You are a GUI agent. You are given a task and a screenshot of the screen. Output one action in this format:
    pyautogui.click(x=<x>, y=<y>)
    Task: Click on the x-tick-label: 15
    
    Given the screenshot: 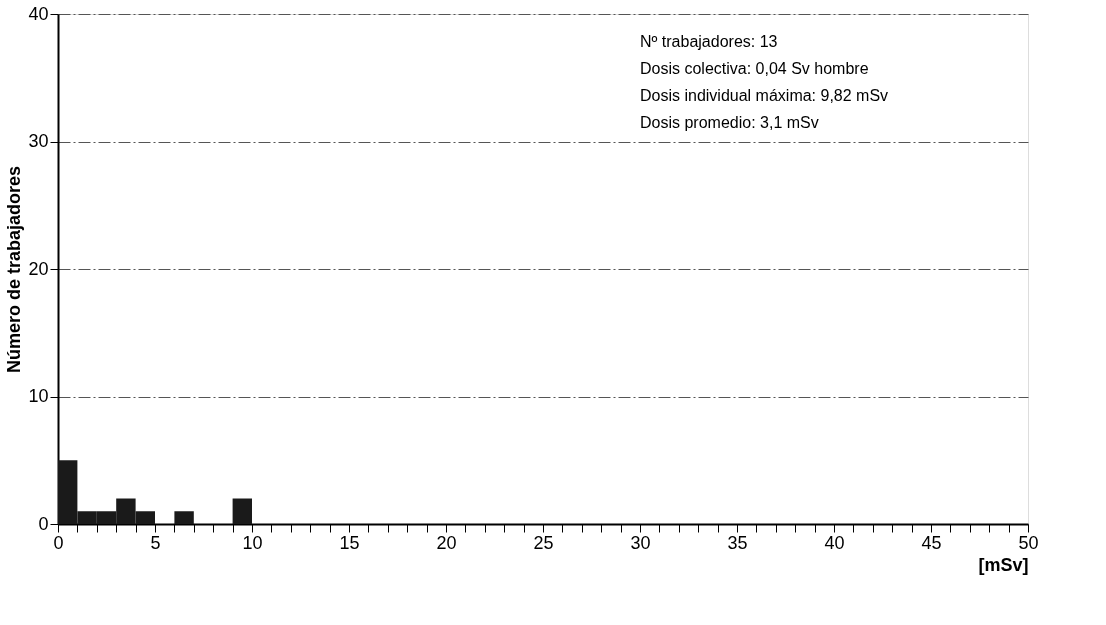 What is the action you would take?
    pyautogui.click(x=349, y=542)
    